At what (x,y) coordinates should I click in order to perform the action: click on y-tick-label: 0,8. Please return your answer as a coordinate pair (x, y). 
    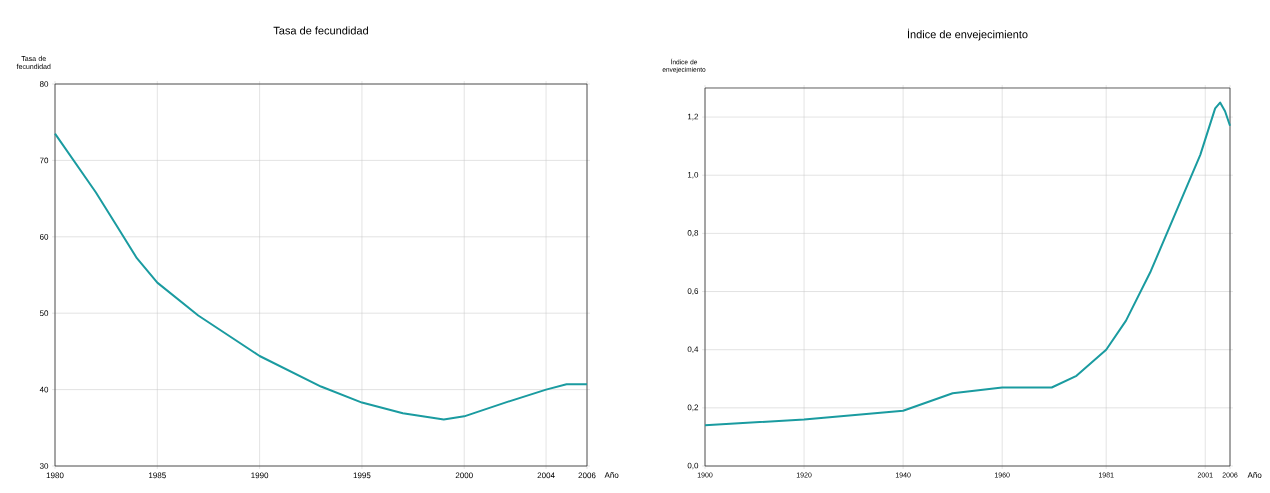
    Looking at the image, I should click on (693, 233).